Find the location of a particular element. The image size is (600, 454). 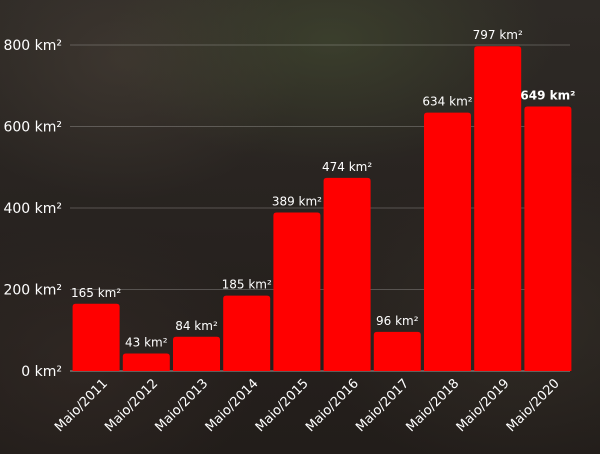

x-category-label: Maio/2013 is located at coordinates (181, 405).